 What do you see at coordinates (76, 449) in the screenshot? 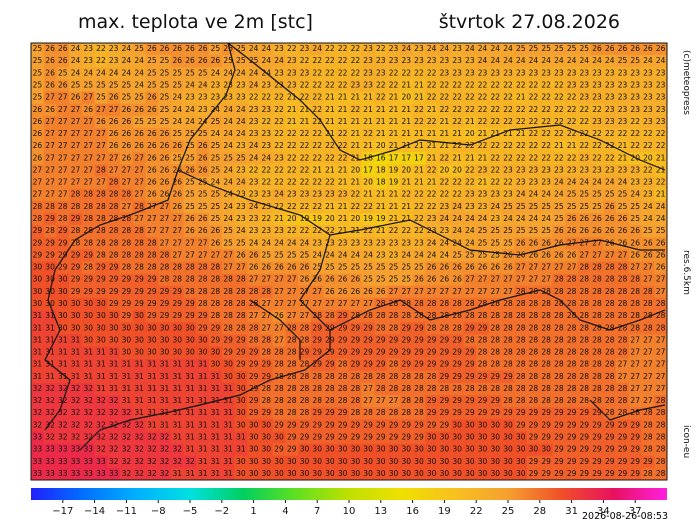
I see `temp-value: 33` at bounding box center [76, 449].